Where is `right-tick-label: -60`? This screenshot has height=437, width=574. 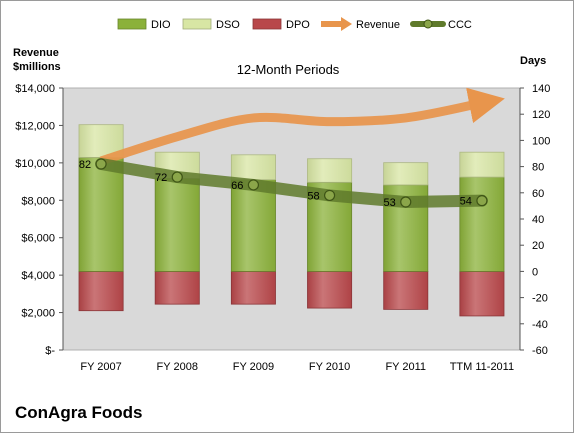
right-tick-label: -60 is located at coordinates (540, 351).